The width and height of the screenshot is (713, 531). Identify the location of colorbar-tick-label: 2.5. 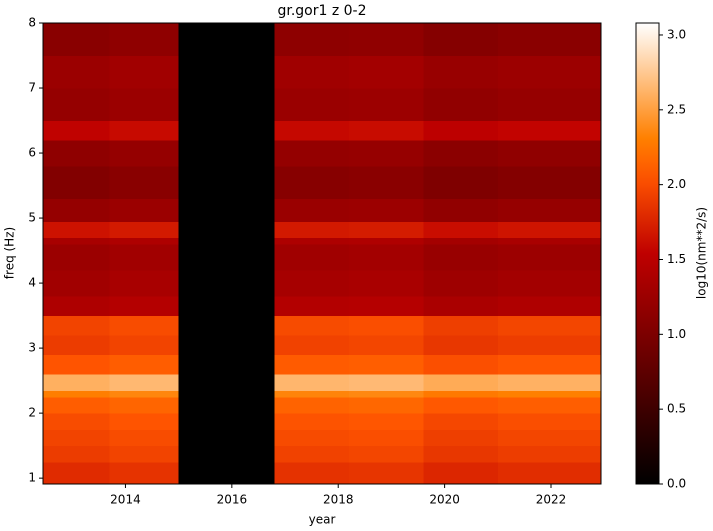
(676, 109).